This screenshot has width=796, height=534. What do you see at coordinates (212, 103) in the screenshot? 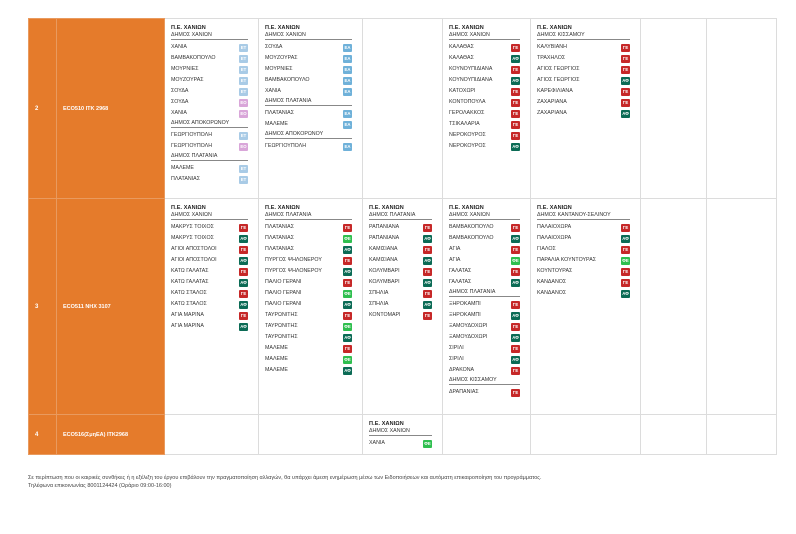
I see `list-item: ΣΟΥΔΑ ΕΟ` at bounding box center [212, 103].